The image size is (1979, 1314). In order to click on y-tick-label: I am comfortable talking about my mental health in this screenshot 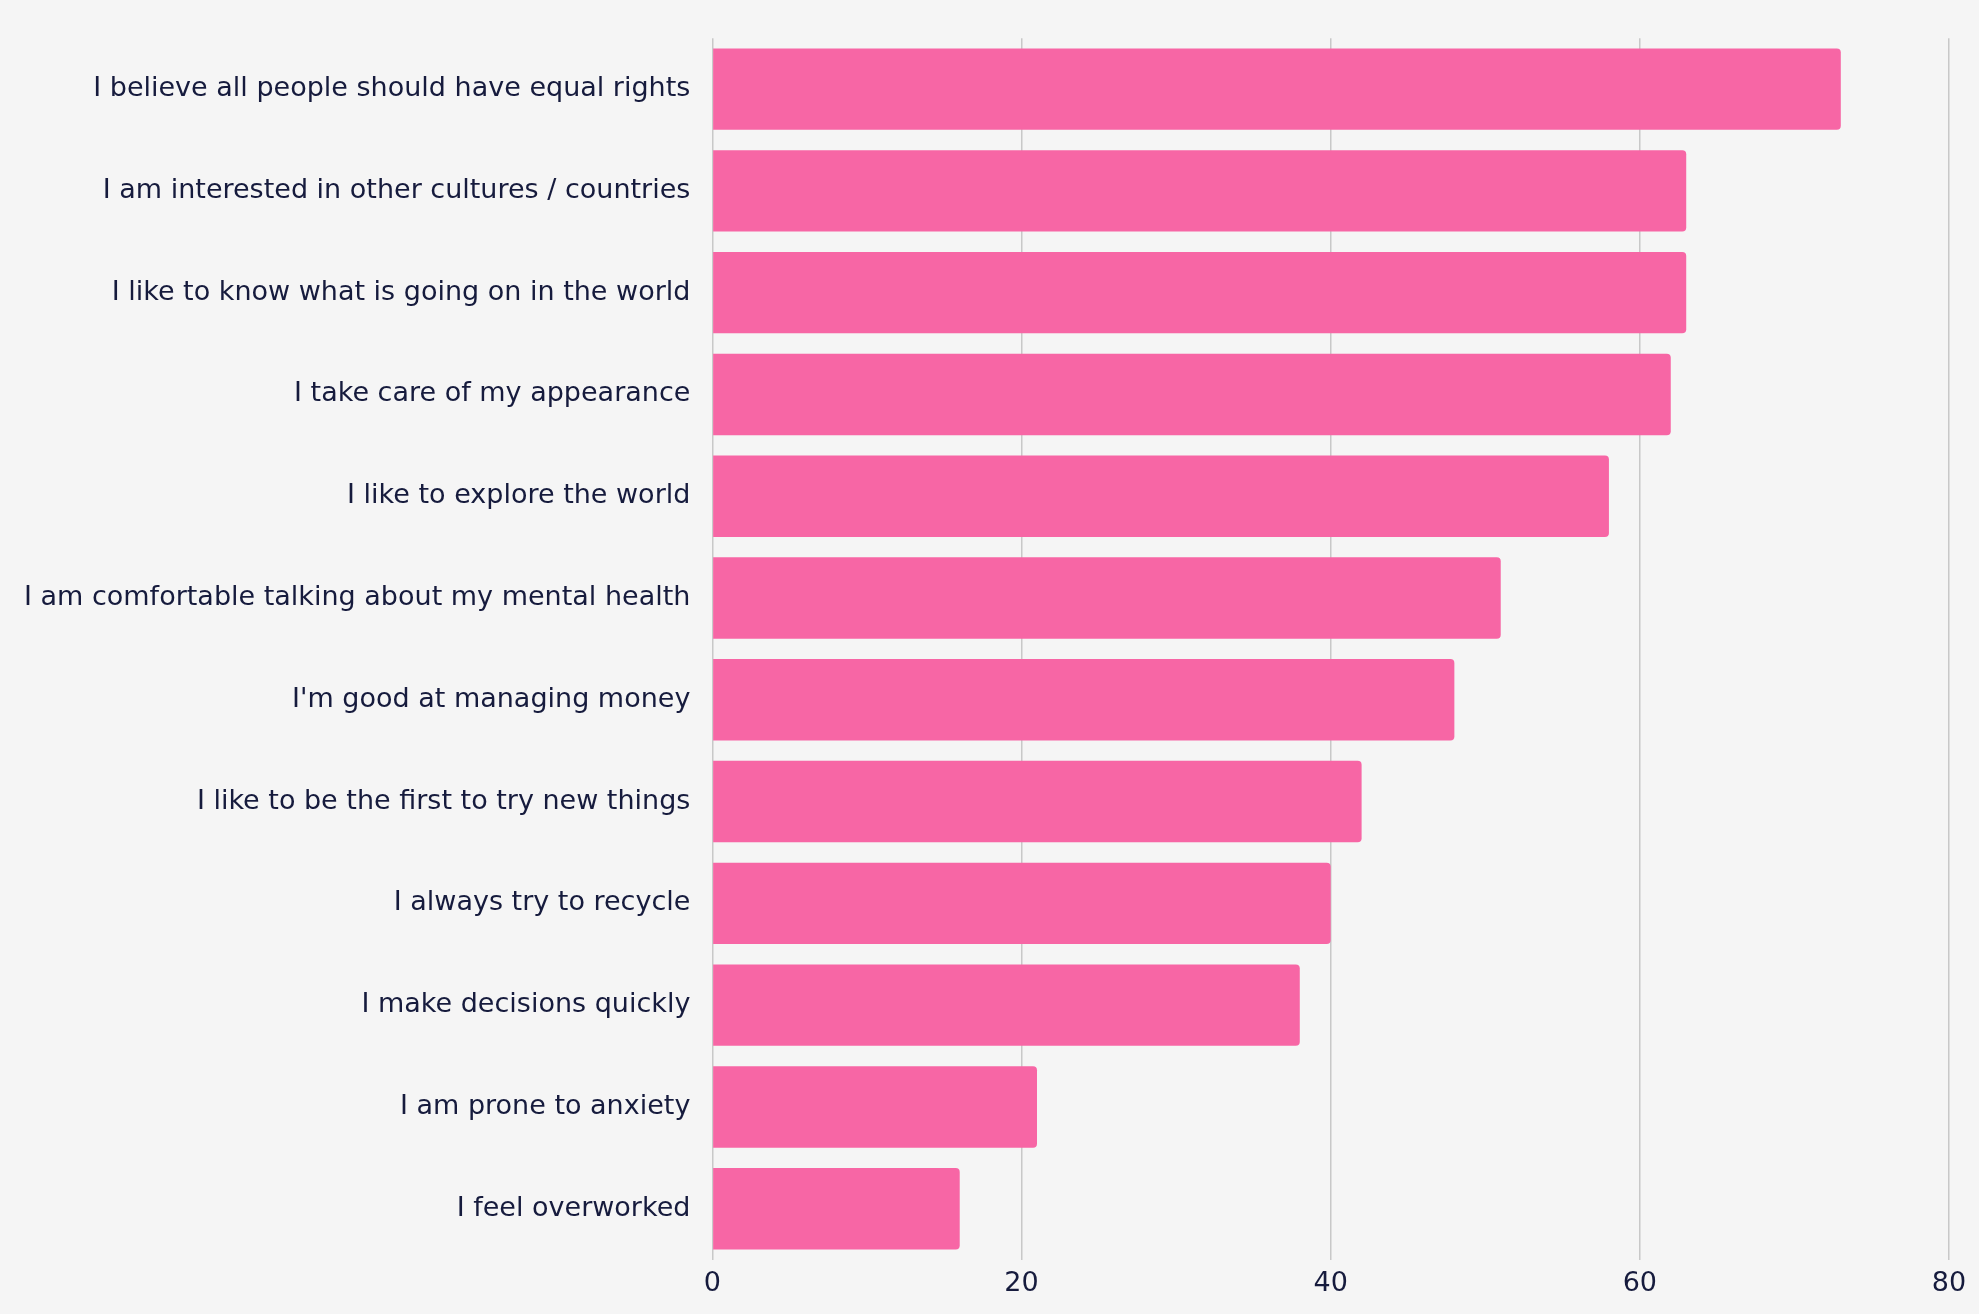, I will do `click(357, 596)`.